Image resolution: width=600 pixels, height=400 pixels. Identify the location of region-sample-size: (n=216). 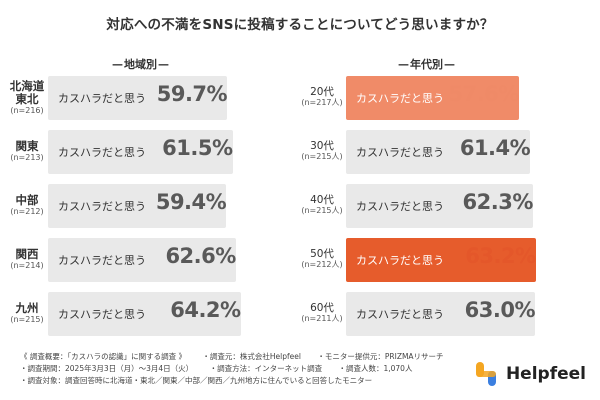
(27, 110).